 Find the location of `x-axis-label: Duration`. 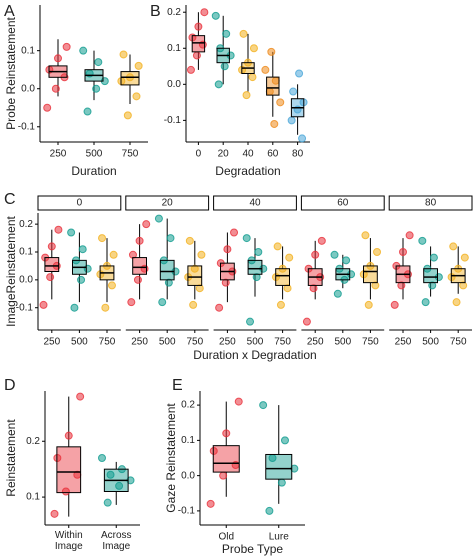

x-axis-label: Duration is located at coordinates (93, 171).